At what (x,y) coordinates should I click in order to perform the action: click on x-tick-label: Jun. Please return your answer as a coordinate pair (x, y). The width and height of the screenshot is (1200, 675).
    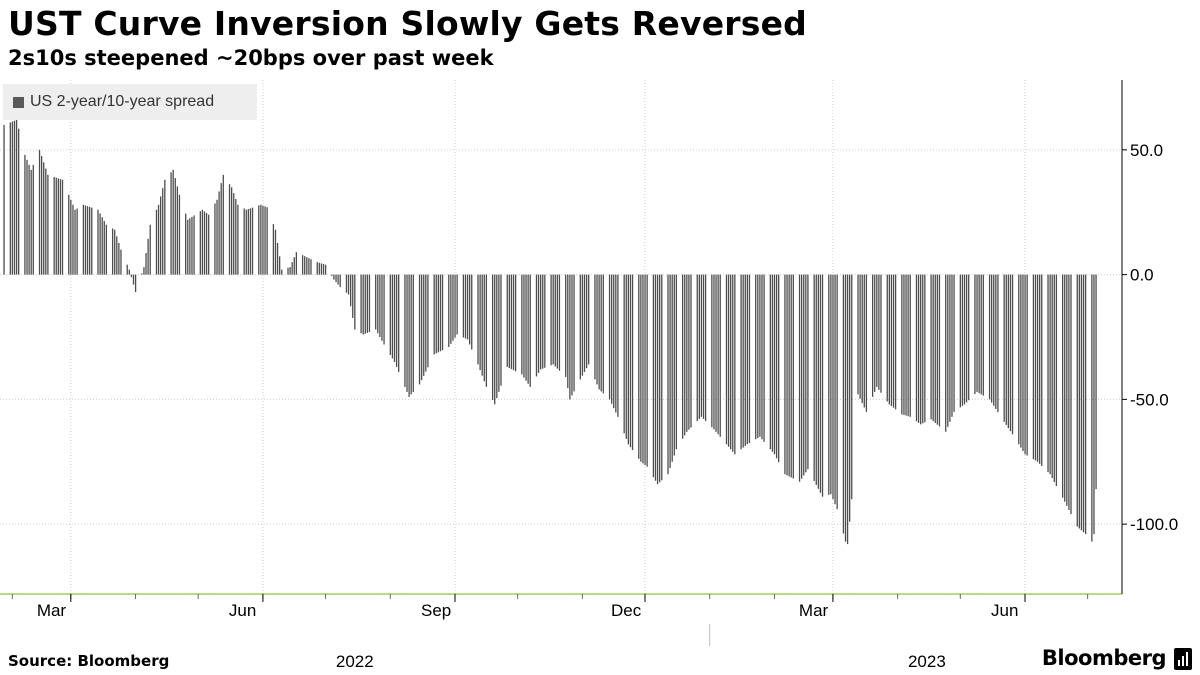
    Looking at the image, I should click on (1004, 610).